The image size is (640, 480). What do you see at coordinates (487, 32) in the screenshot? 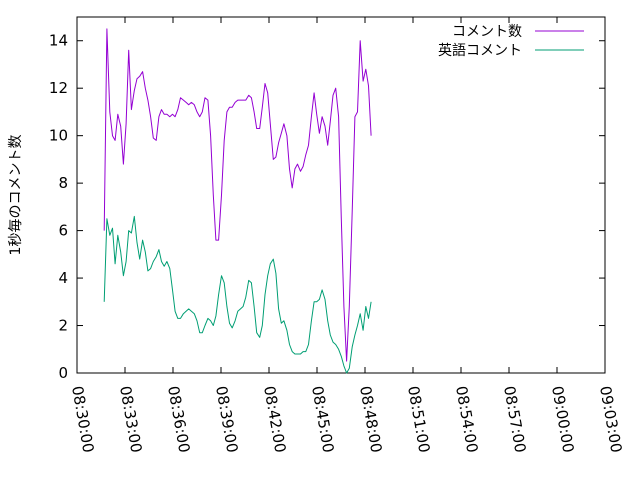
I see `legend-label: コメント数` at bounding box center [487, 32].